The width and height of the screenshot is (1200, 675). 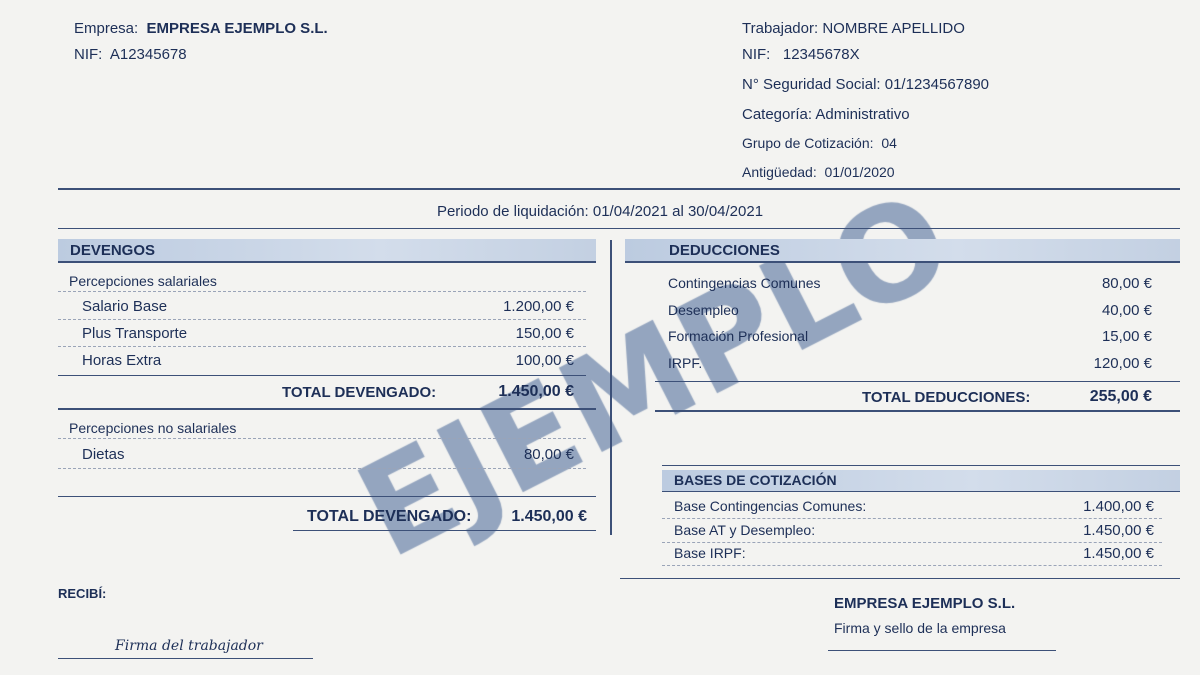 I want to click on deducciones-header: DEDUCCIONES, so click(x=902, y=251).